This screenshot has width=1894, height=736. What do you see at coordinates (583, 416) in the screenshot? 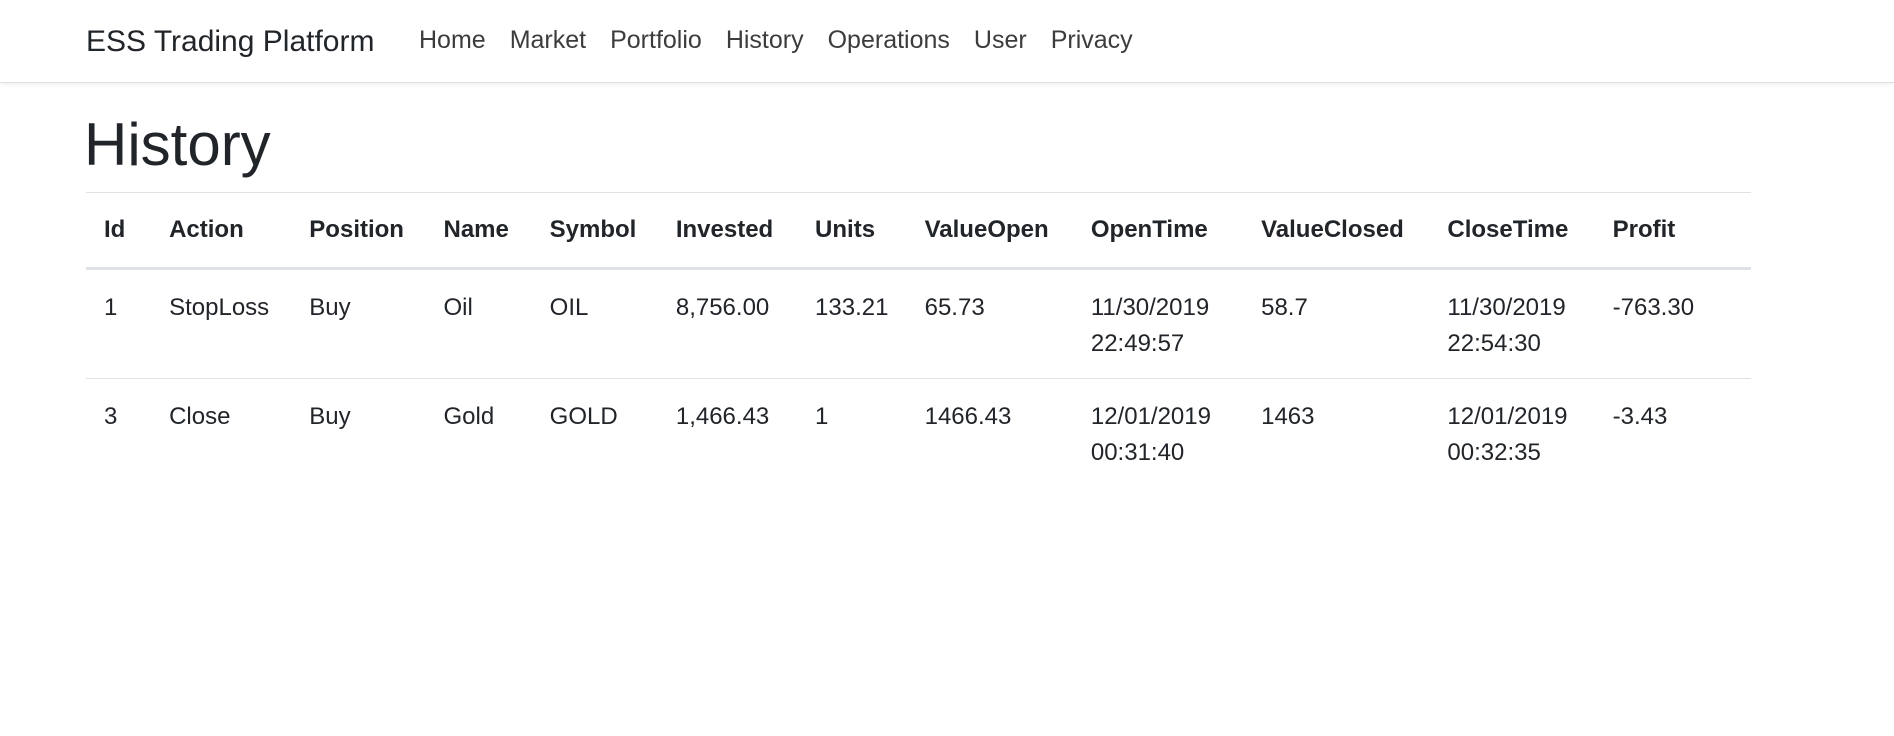
I see `cell-symbol: GOLD` at bounding box center [583, 416].